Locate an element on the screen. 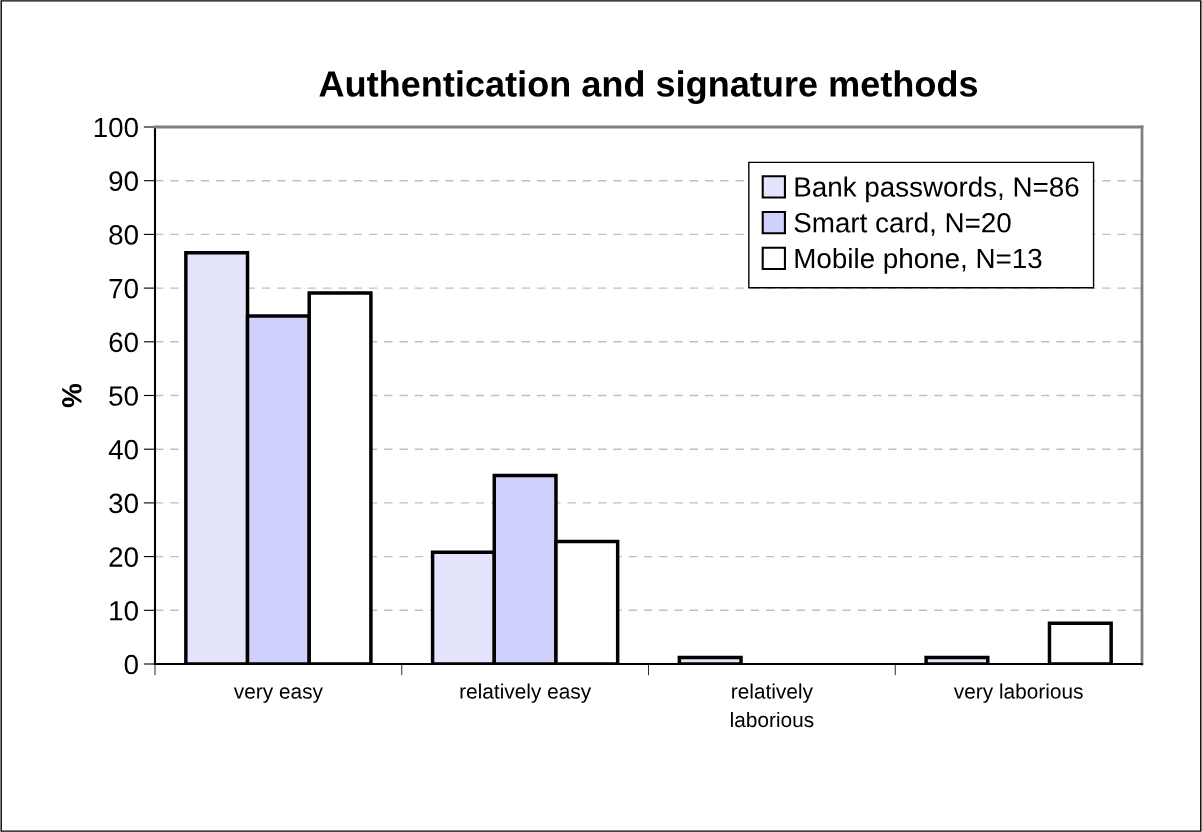 Image resolution: width=1202 pixels, height=832 pixels. legend-label: Bank passwords, N=86 is located at coordinates (937, 189).